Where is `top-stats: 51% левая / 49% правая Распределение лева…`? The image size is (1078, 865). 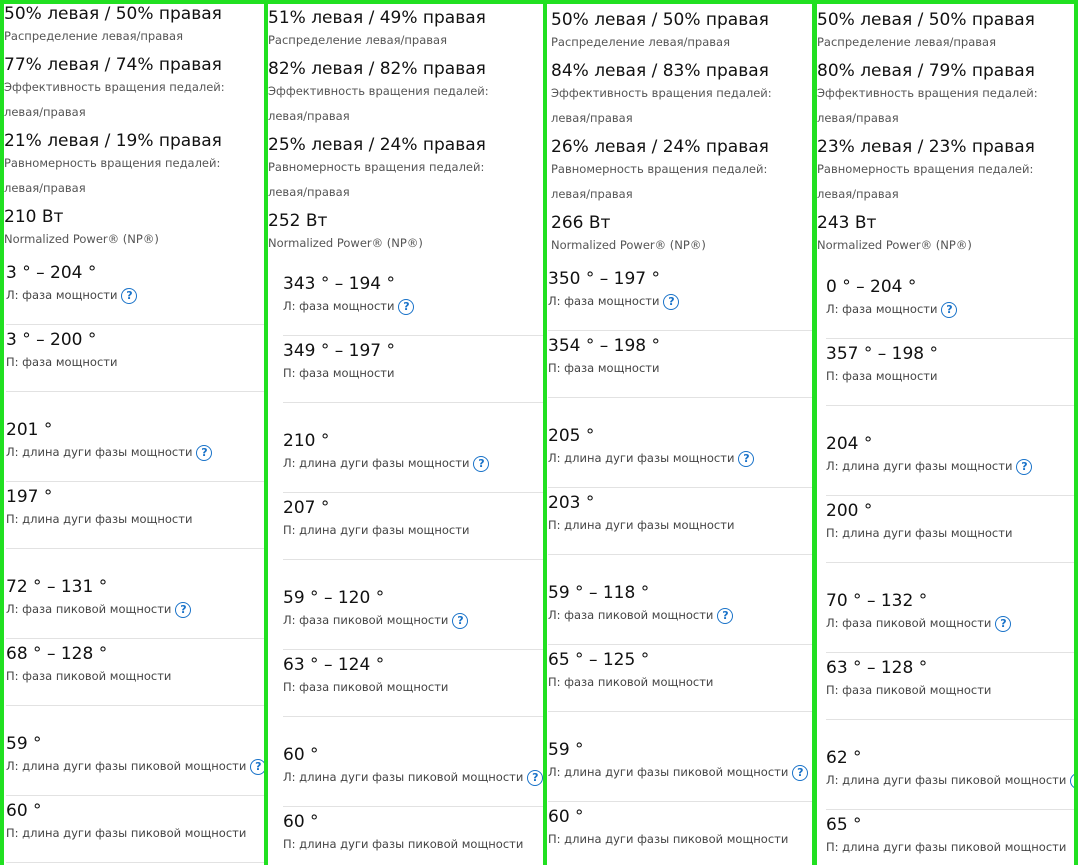 top-stats: 51% левая / 49% правая Распределение лева… is located at coordinates (405, 130).